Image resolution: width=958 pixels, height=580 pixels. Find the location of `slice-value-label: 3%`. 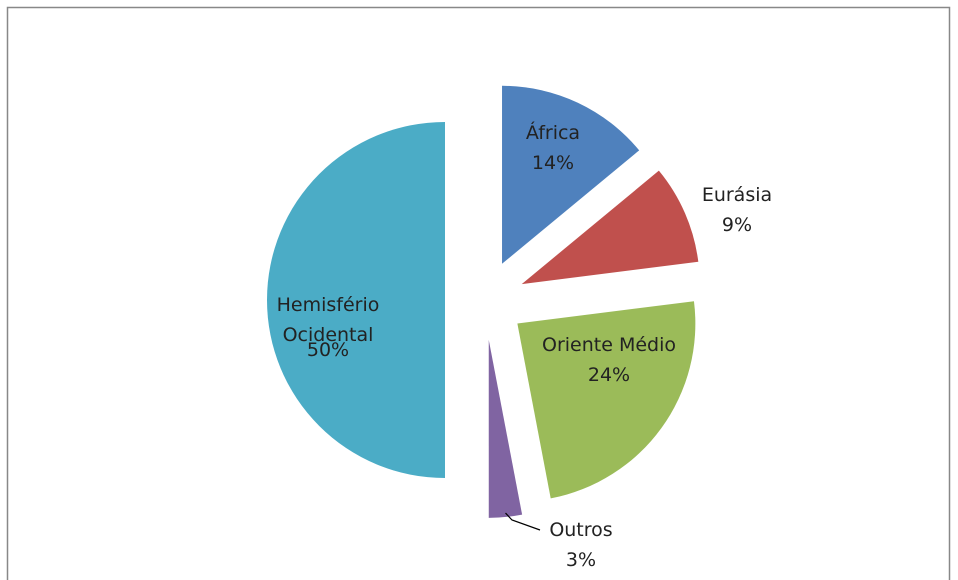

slice-value-label: 3% is located at coordinates (581, 560).